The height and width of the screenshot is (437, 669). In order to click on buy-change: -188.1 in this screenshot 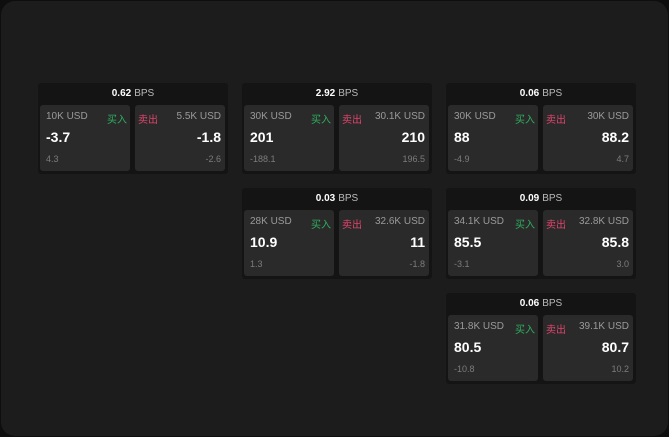, I will do `click(263, 159)`.